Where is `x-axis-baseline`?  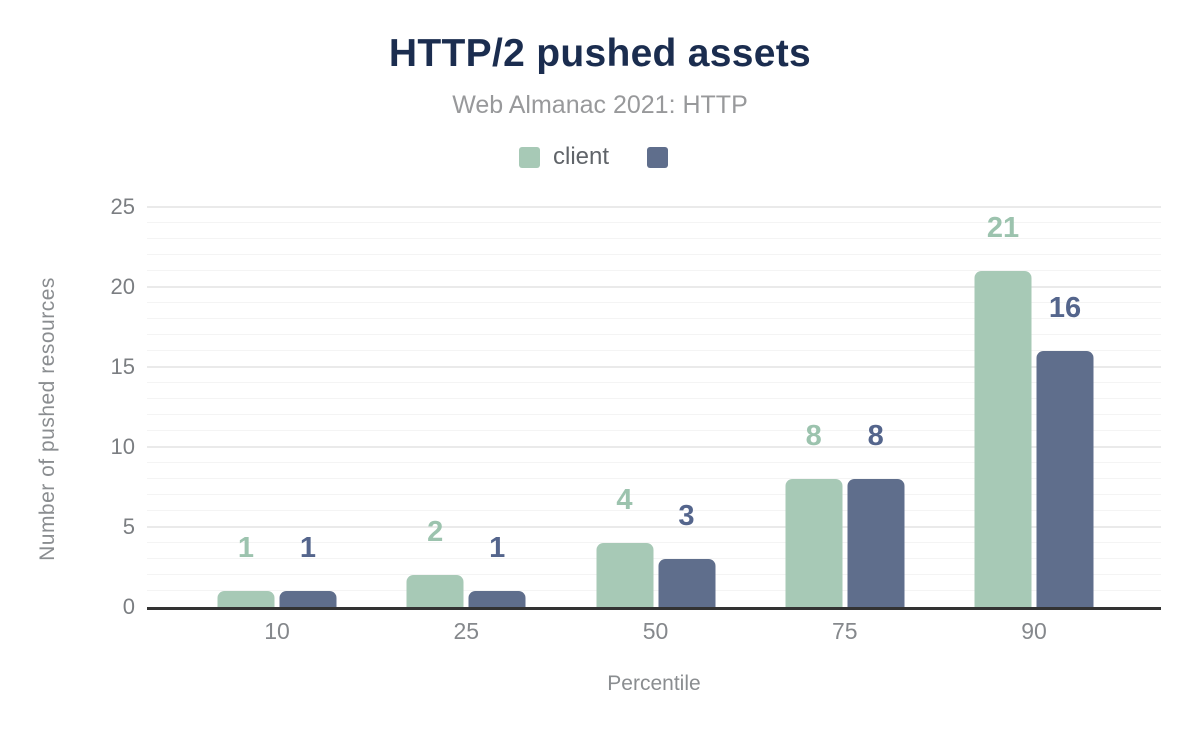 x-axis-baseline is located at coordinates (654, 608).